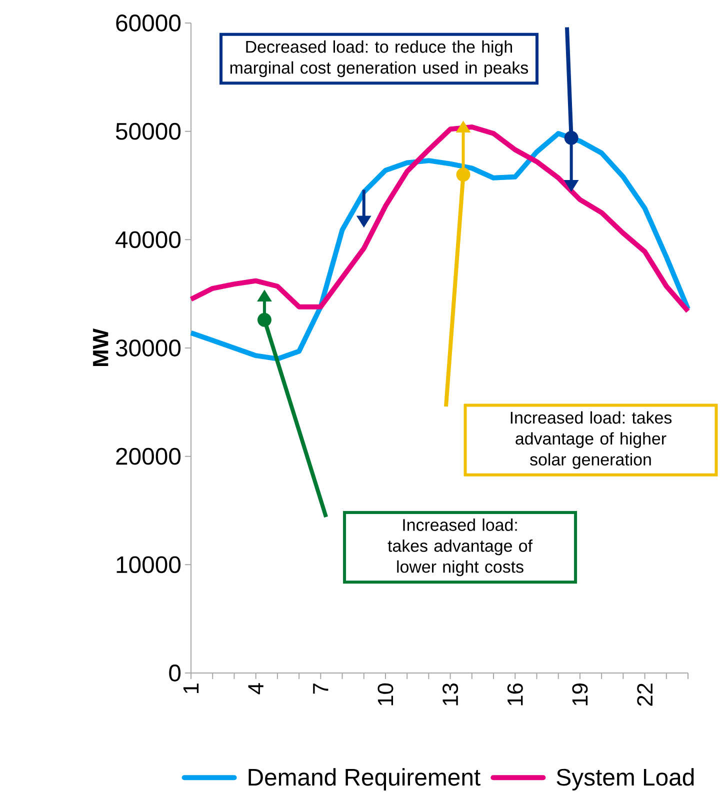 The height and width of the screenshot is (795, 722). I want to click on x-tick-label: 10, so click(386, 694).